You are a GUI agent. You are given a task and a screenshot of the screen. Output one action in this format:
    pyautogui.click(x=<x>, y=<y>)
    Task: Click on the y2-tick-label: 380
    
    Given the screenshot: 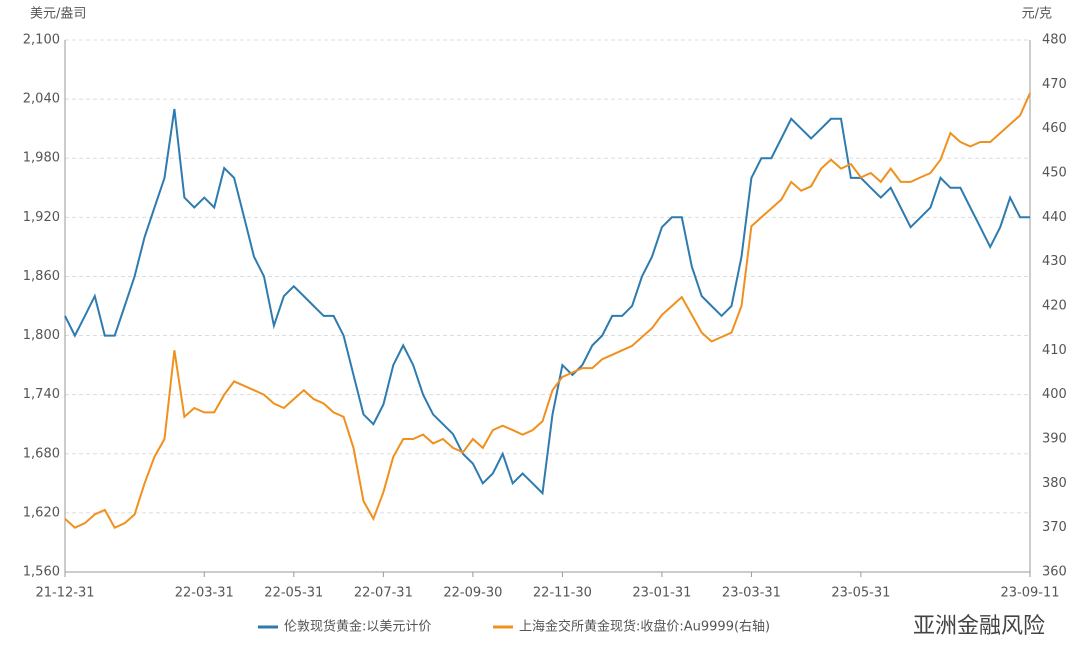 What is the action you would take?
    pyautogui.click(x=1054, y=483)
    